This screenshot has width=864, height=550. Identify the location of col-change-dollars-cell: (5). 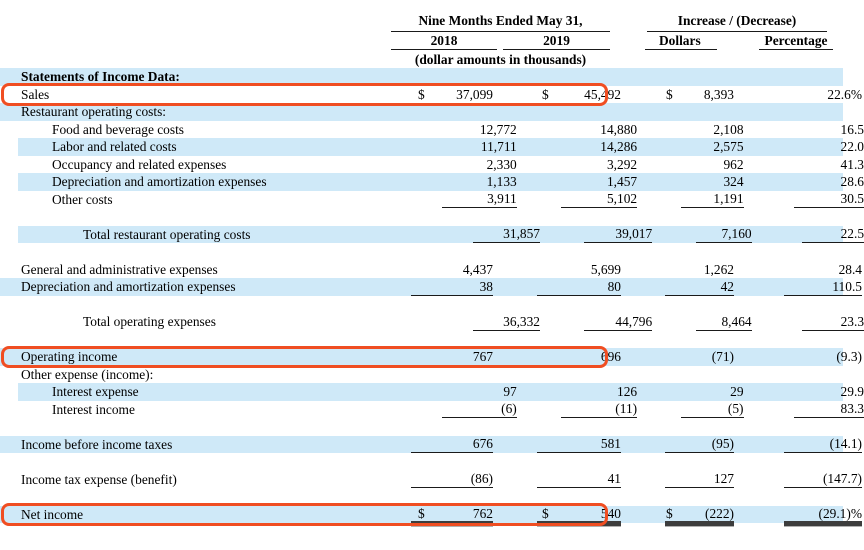
(712, 409).